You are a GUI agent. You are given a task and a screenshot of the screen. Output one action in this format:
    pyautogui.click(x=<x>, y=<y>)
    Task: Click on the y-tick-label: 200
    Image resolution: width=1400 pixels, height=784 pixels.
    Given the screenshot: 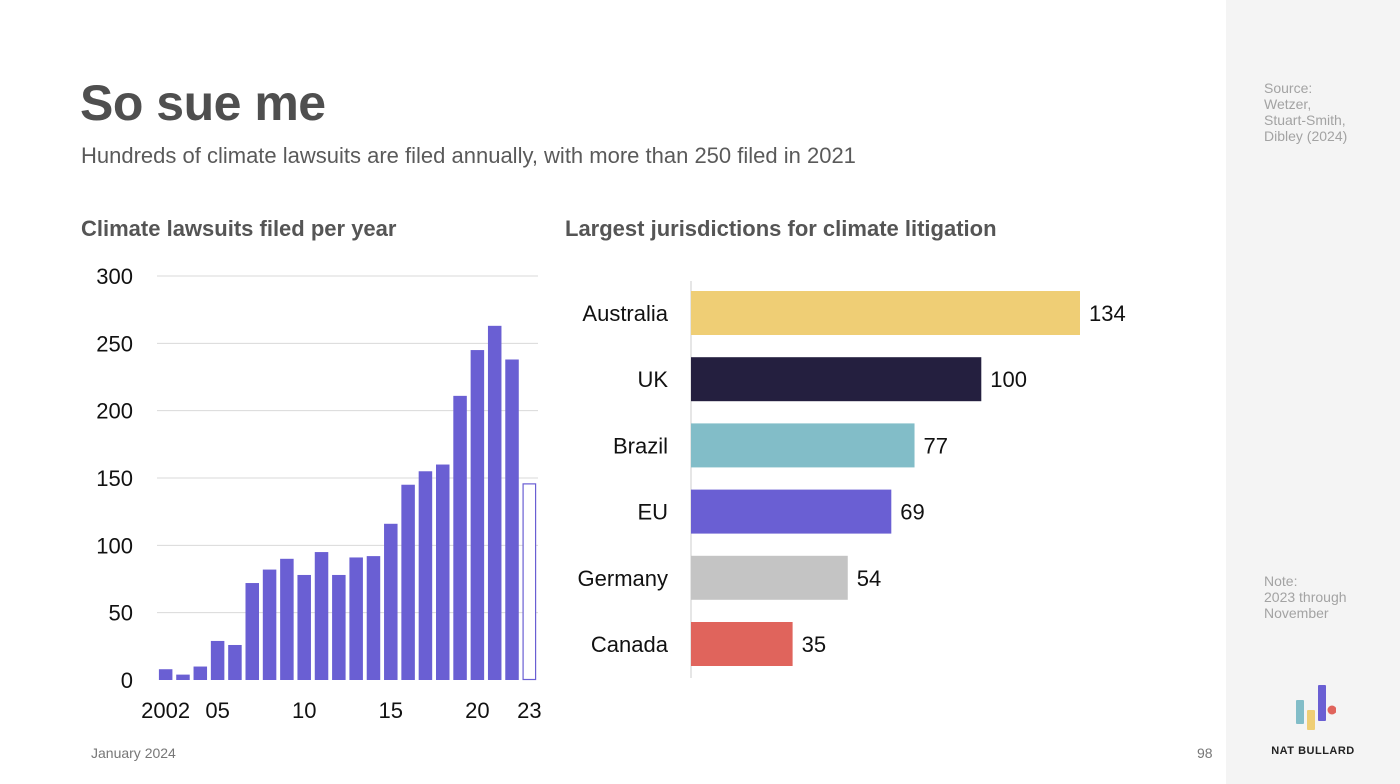 What is the action you would take?
    pyautogui.click(x=114, y=411)
    